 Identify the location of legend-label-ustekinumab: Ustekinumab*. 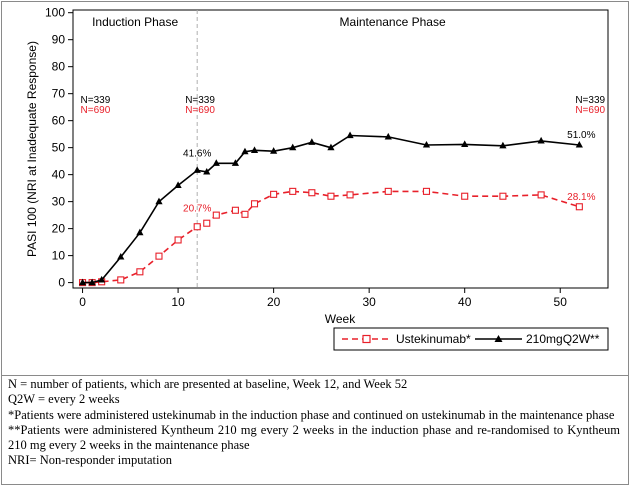
(433, 339).